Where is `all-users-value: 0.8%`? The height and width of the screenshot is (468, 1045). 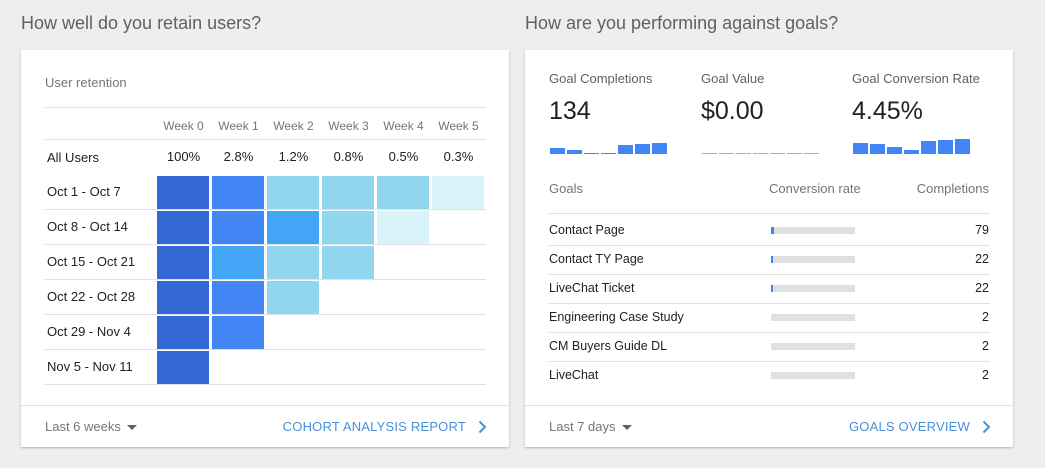
all-users-value: 0.8% is located at coordinates (348, 156).